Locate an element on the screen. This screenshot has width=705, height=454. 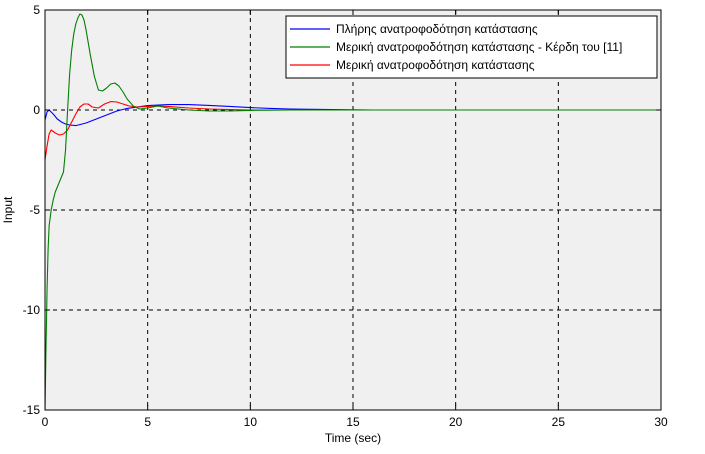
x-tick-label: 0 is located at coordinates (45, 422).